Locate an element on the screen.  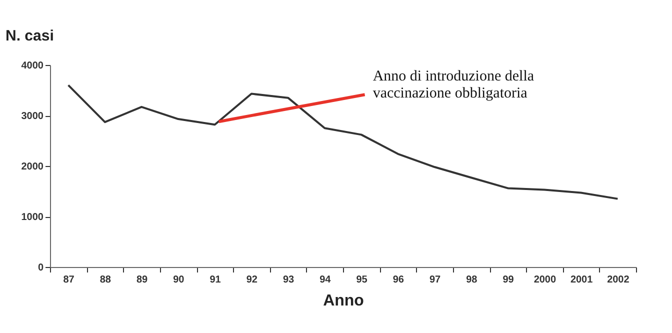
x-tick-label: 2000 is located at coordinates (545, 280).